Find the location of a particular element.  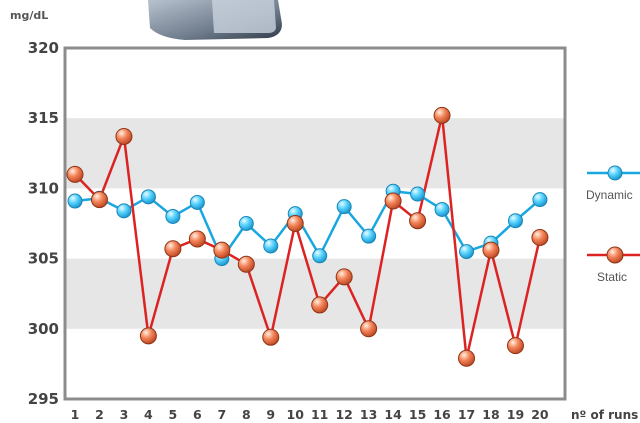

legend-marker-dynamic is located at coordinates (615, 173).